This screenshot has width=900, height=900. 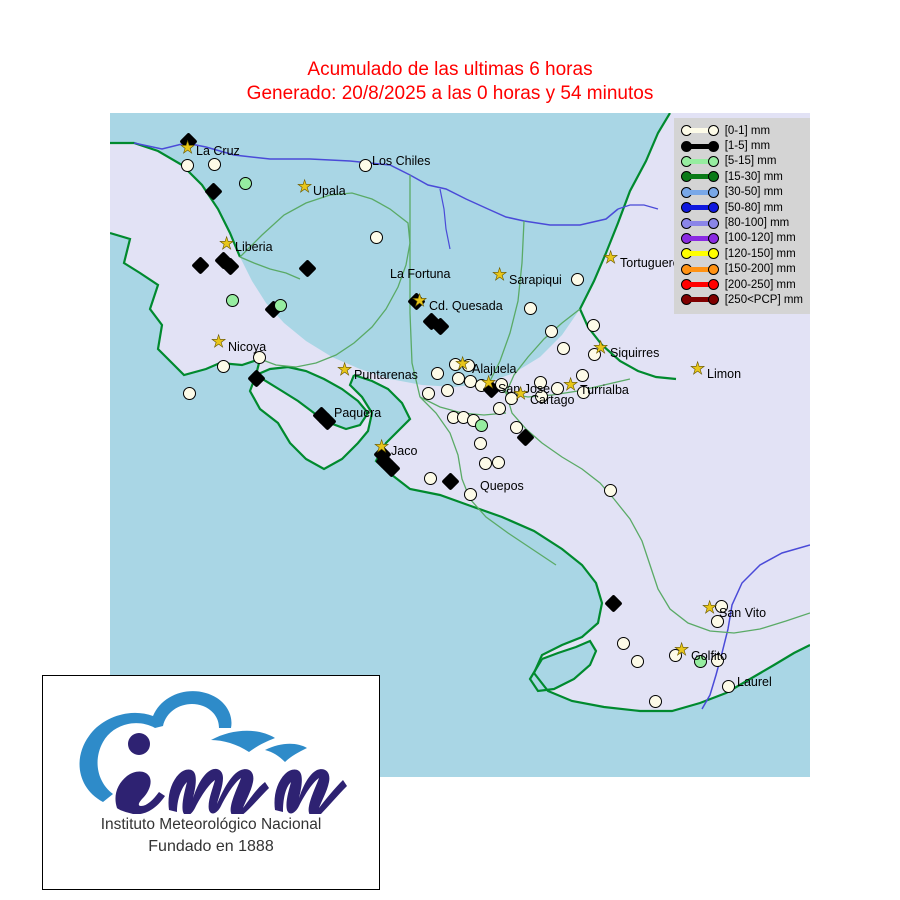 I want to click on legend-item: [50-80] mm, so click(x=741, y=207).